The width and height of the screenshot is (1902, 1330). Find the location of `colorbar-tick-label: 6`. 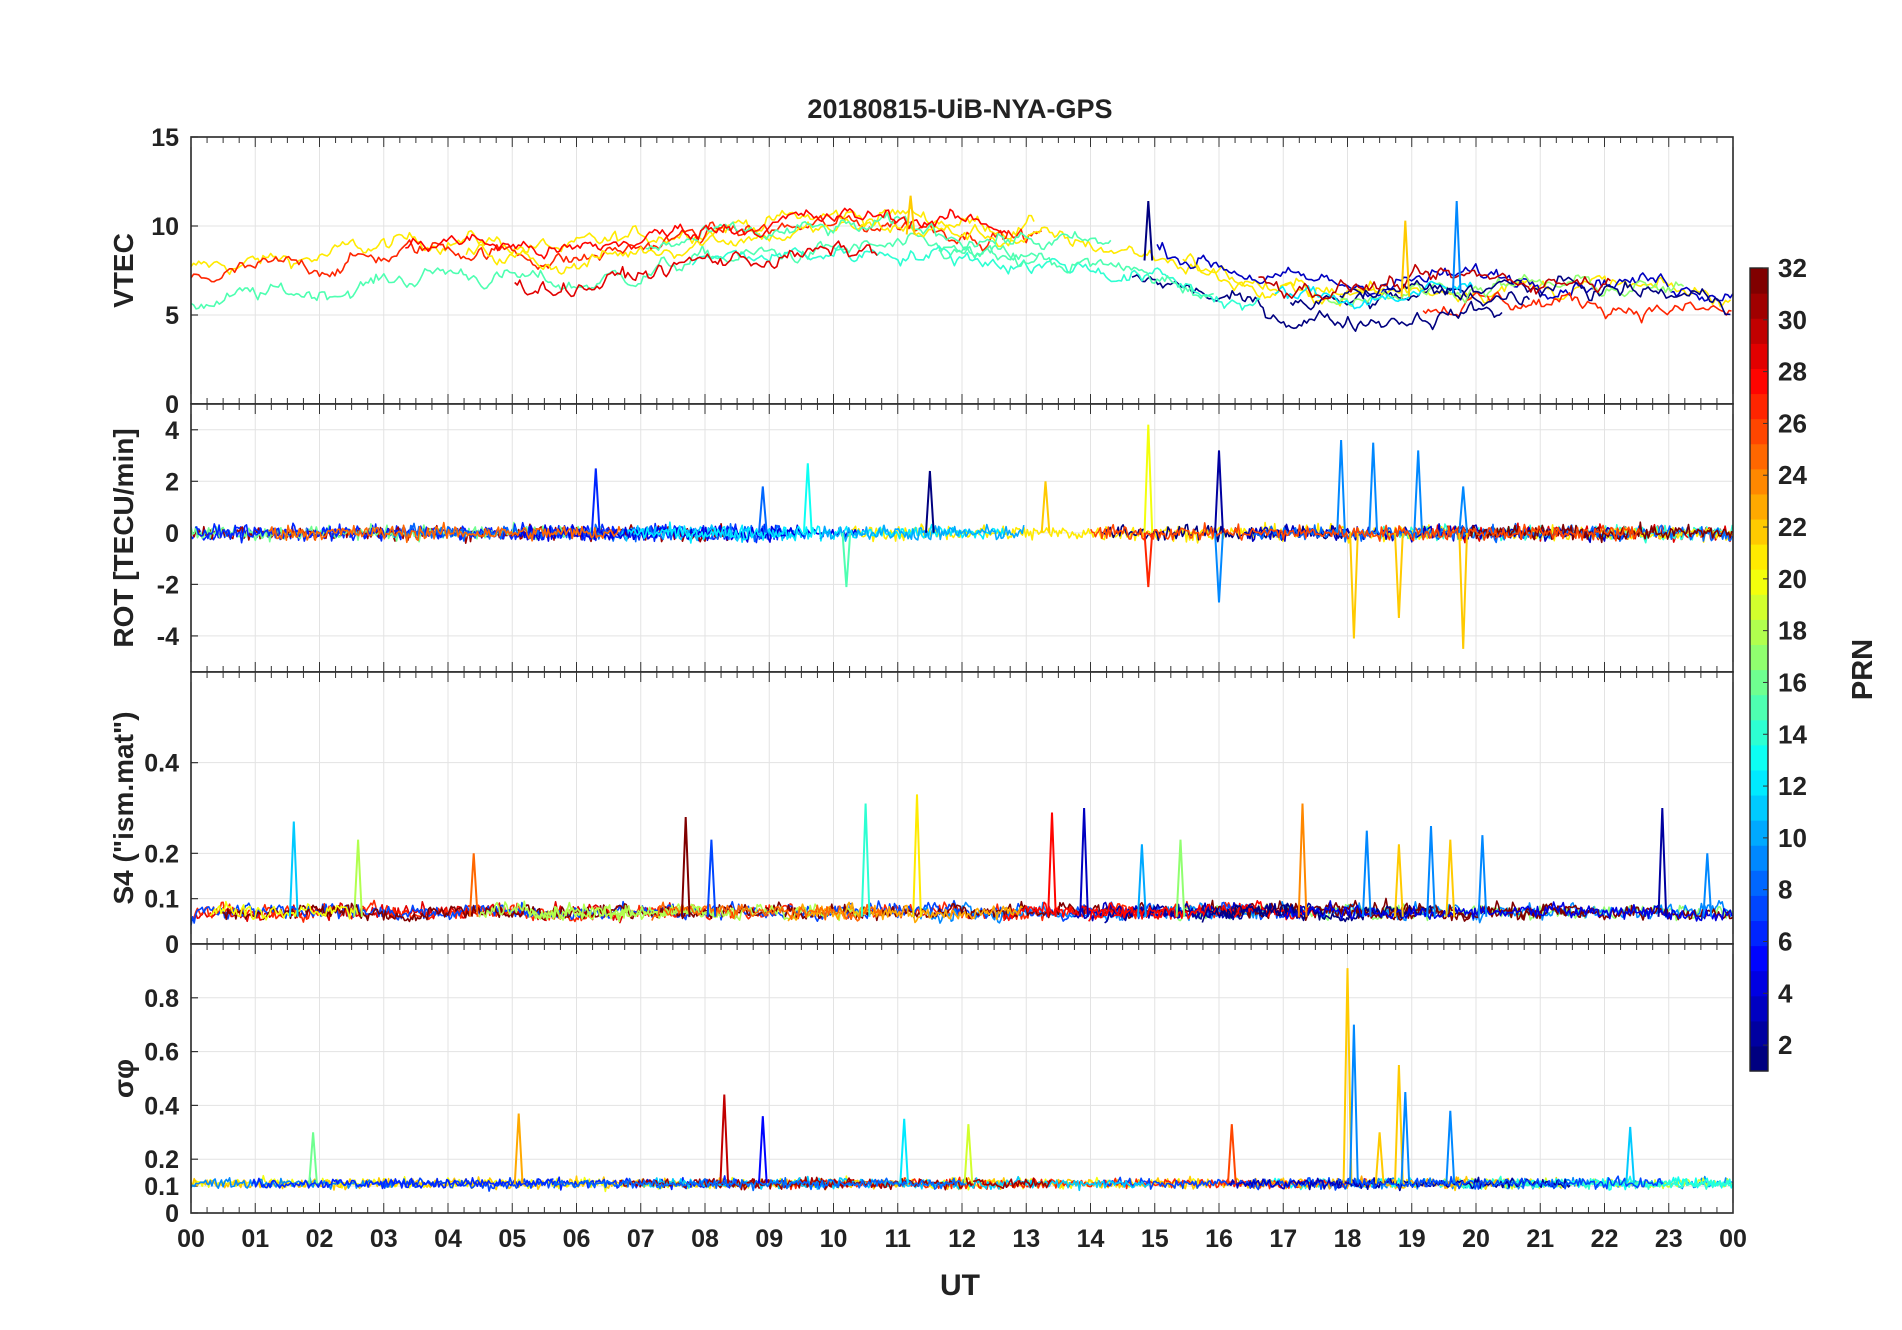

colorbar-tick-label: 6 is located at coordinates (1785, 941).